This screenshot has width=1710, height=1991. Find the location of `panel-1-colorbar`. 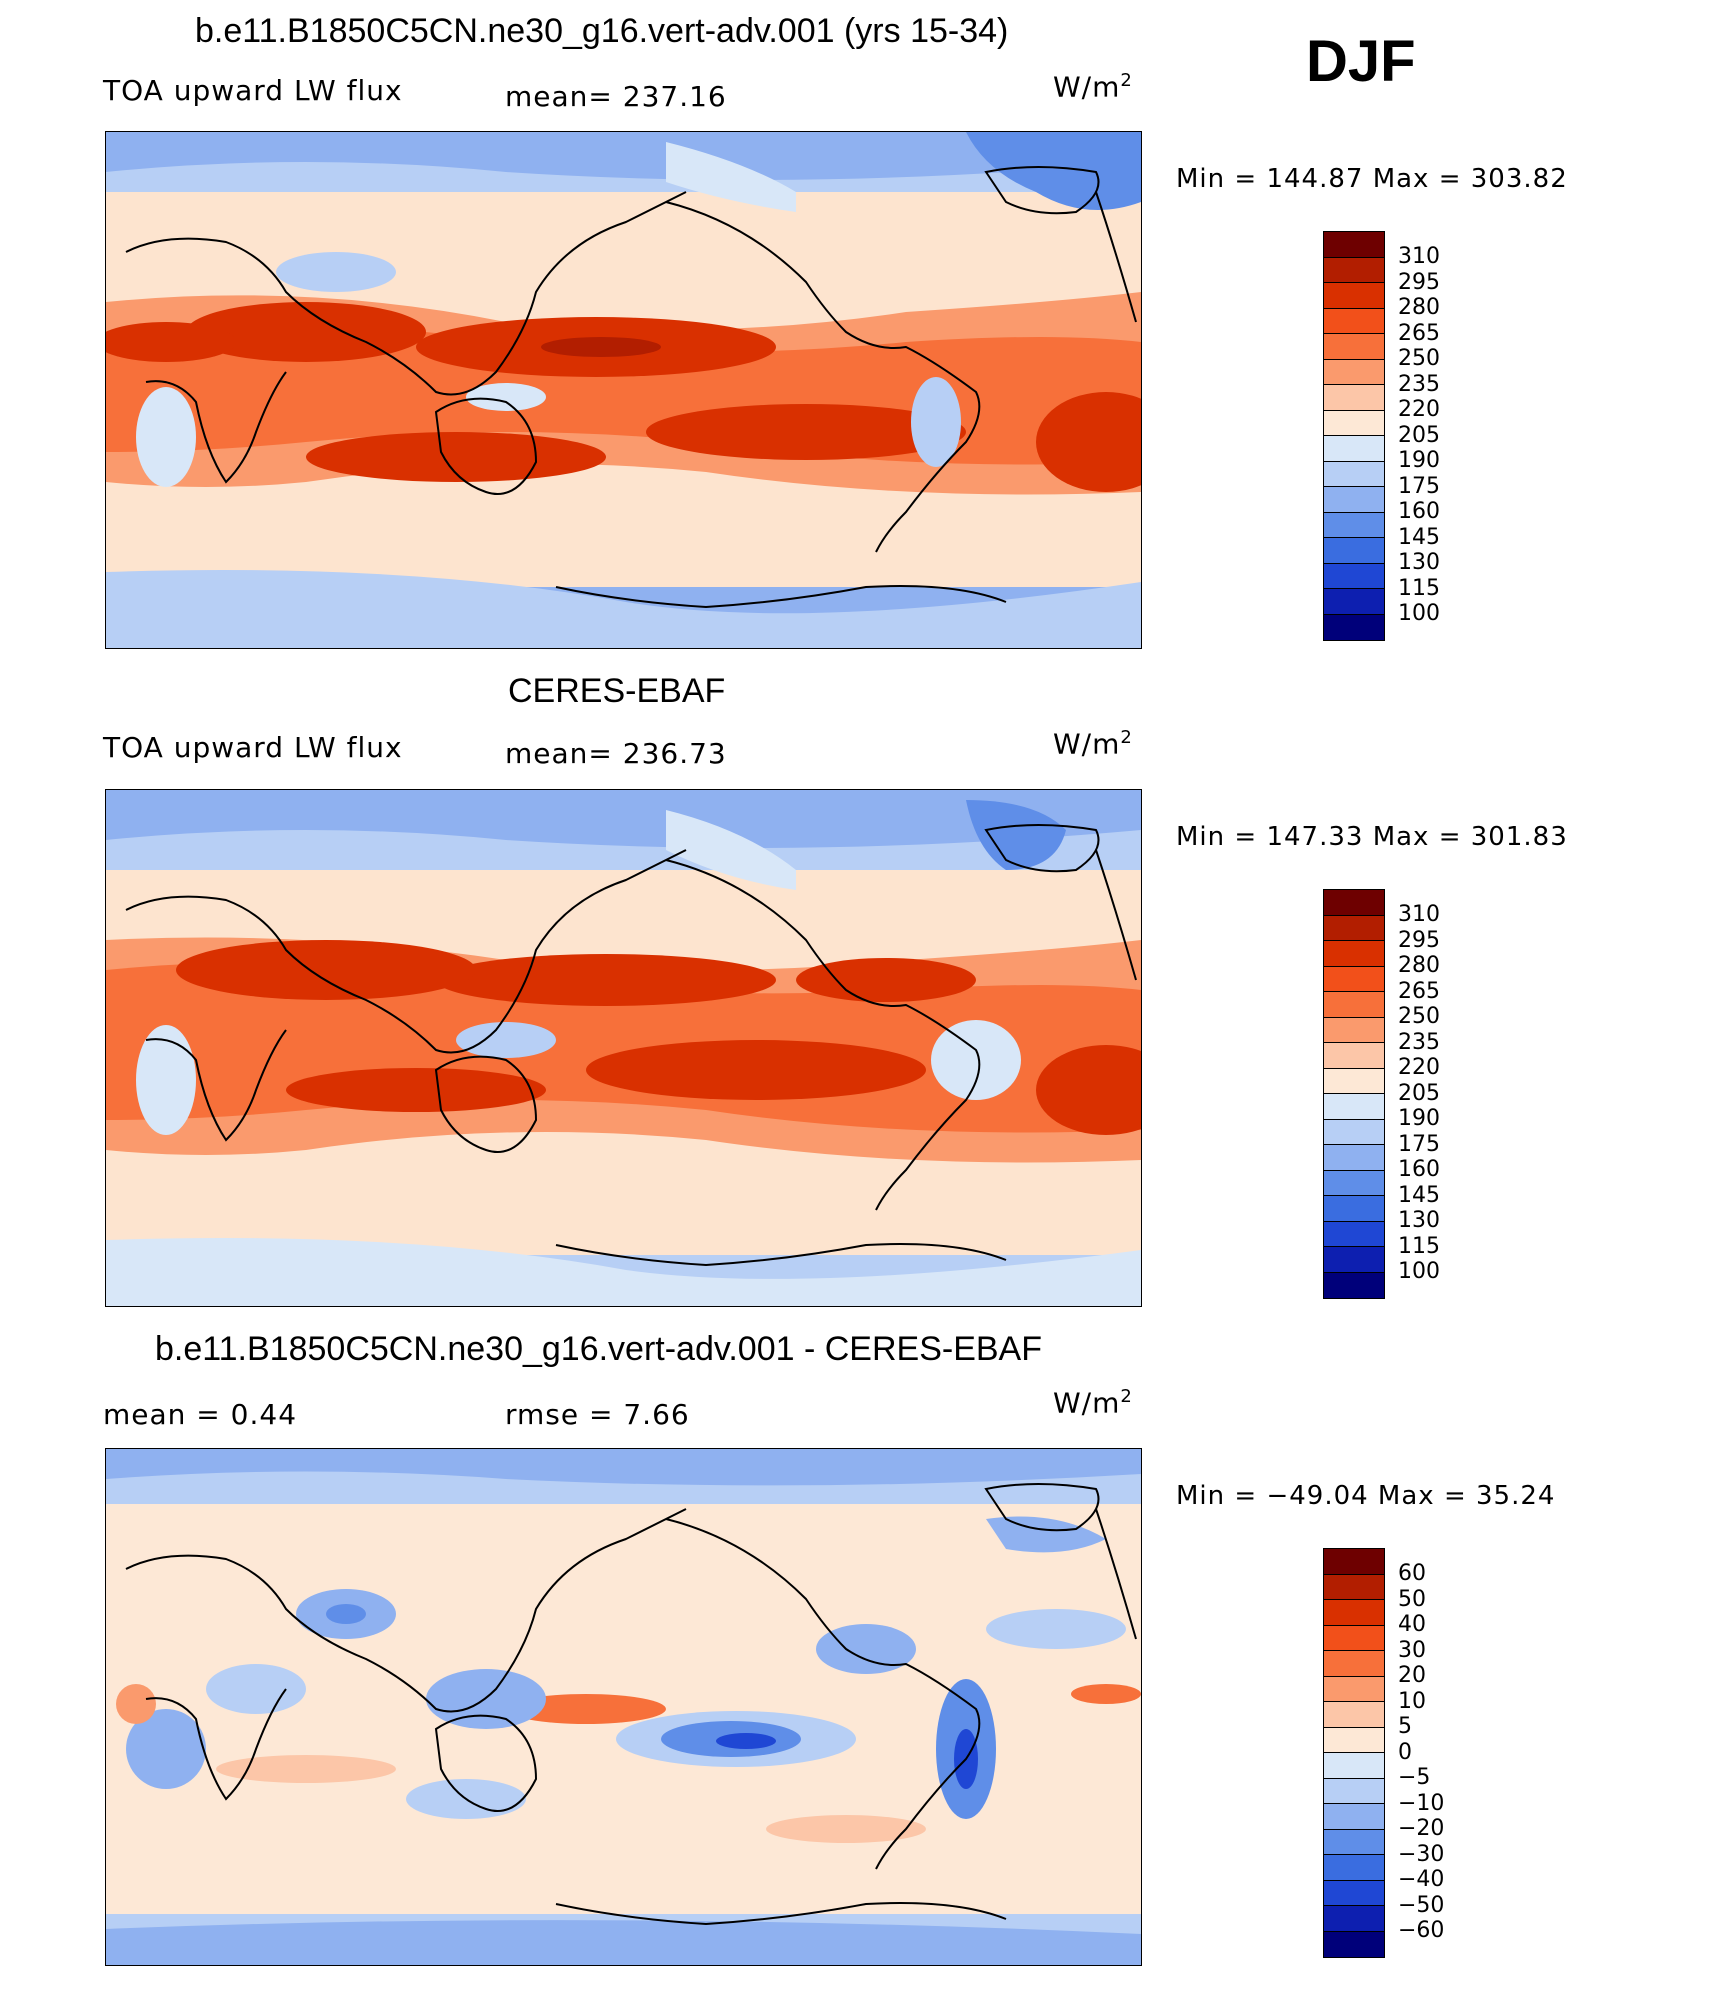

panel-1-colorbar is located at coordinates (1354, 436).